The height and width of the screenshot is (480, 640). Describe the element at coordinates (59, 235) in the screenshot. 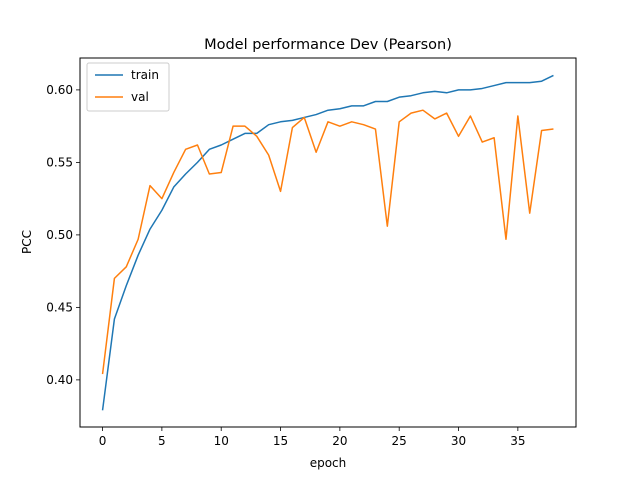

I see `y-tick-label: 0.50` at that location.